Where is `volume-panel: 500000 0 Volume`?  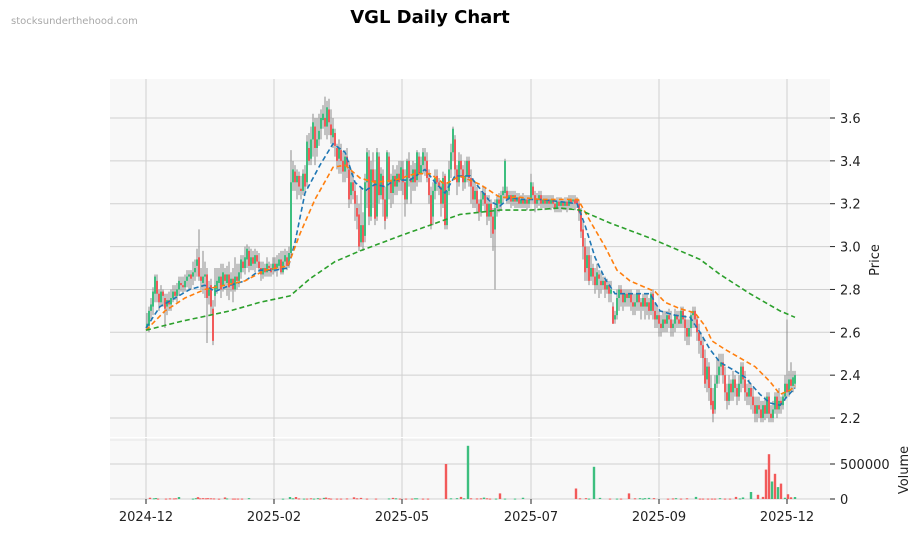 volume-panel: 500000 0 Volume is located at coordinates (511, 473).